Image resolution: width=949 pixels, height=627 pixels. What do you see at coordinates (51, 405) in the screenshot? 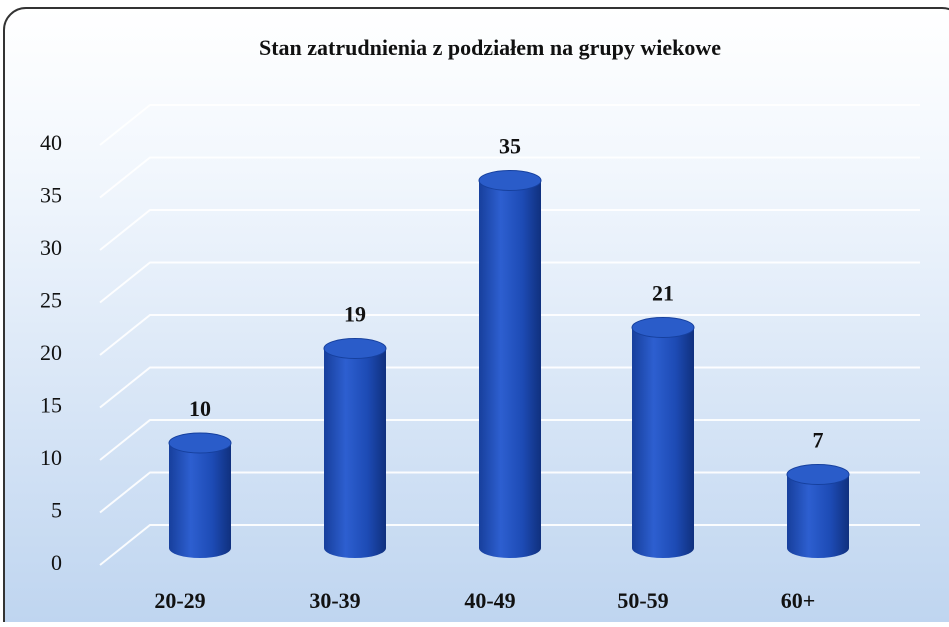
I see `y-tick-label: 15` at bounding box center [51, 405].